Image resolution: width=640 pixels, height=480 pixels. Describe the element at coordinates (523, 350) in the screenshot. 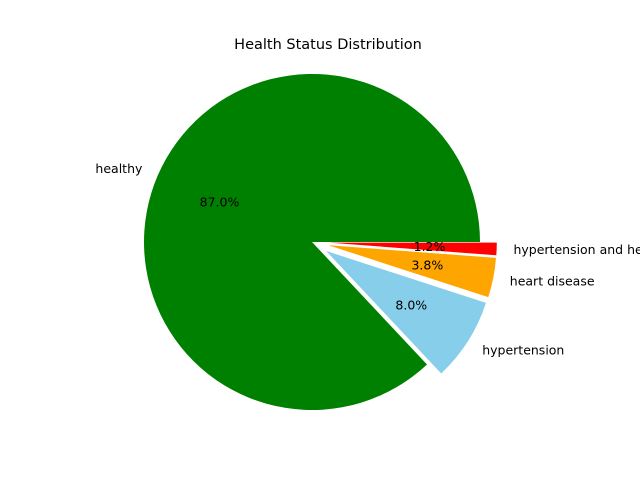

I see `slice-label-hypertension: hypertension` at that location.